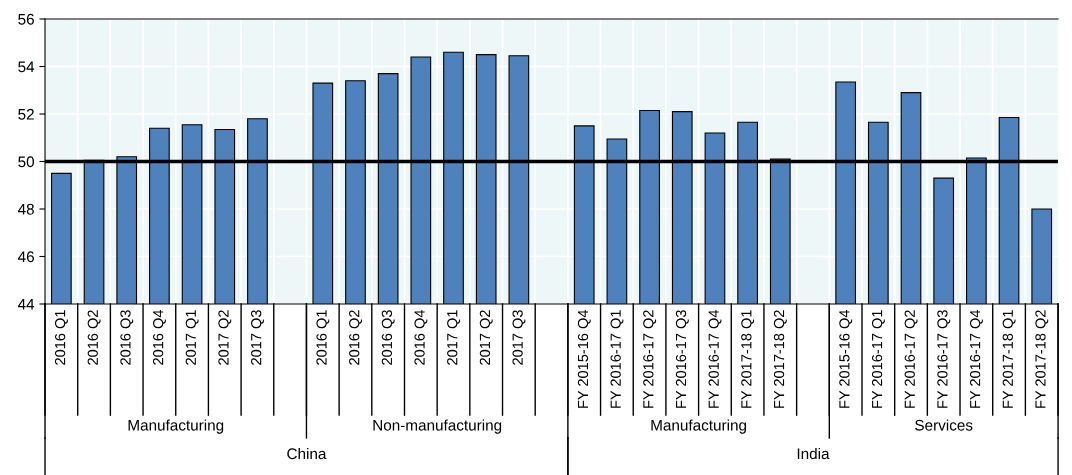  I want to click on y-tick-label: 44, so click(26, 304).